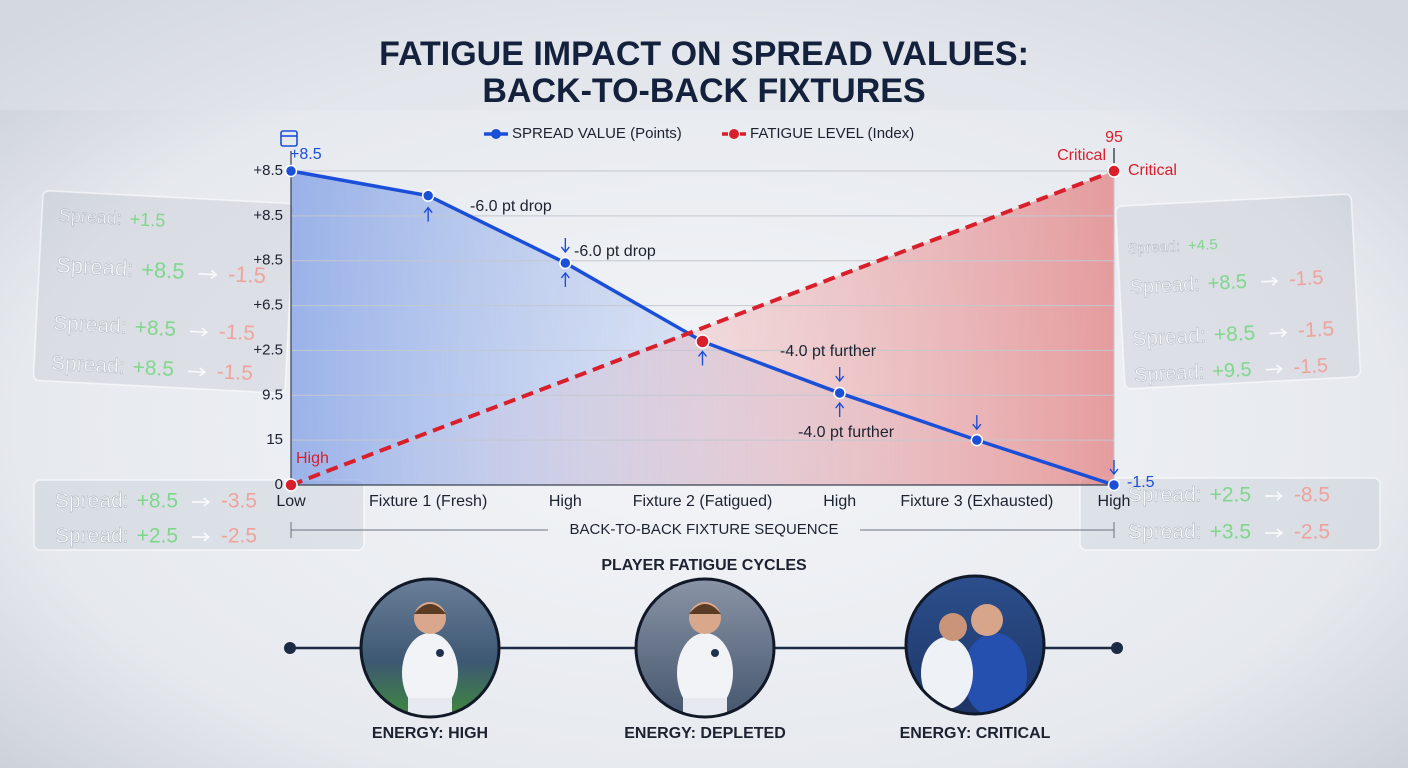 This screenshot has width=1408, height=768. I want to click on x-axis-label: BACK-TO-BACK FIXTURE SEQUENCE, so click(704, 529).